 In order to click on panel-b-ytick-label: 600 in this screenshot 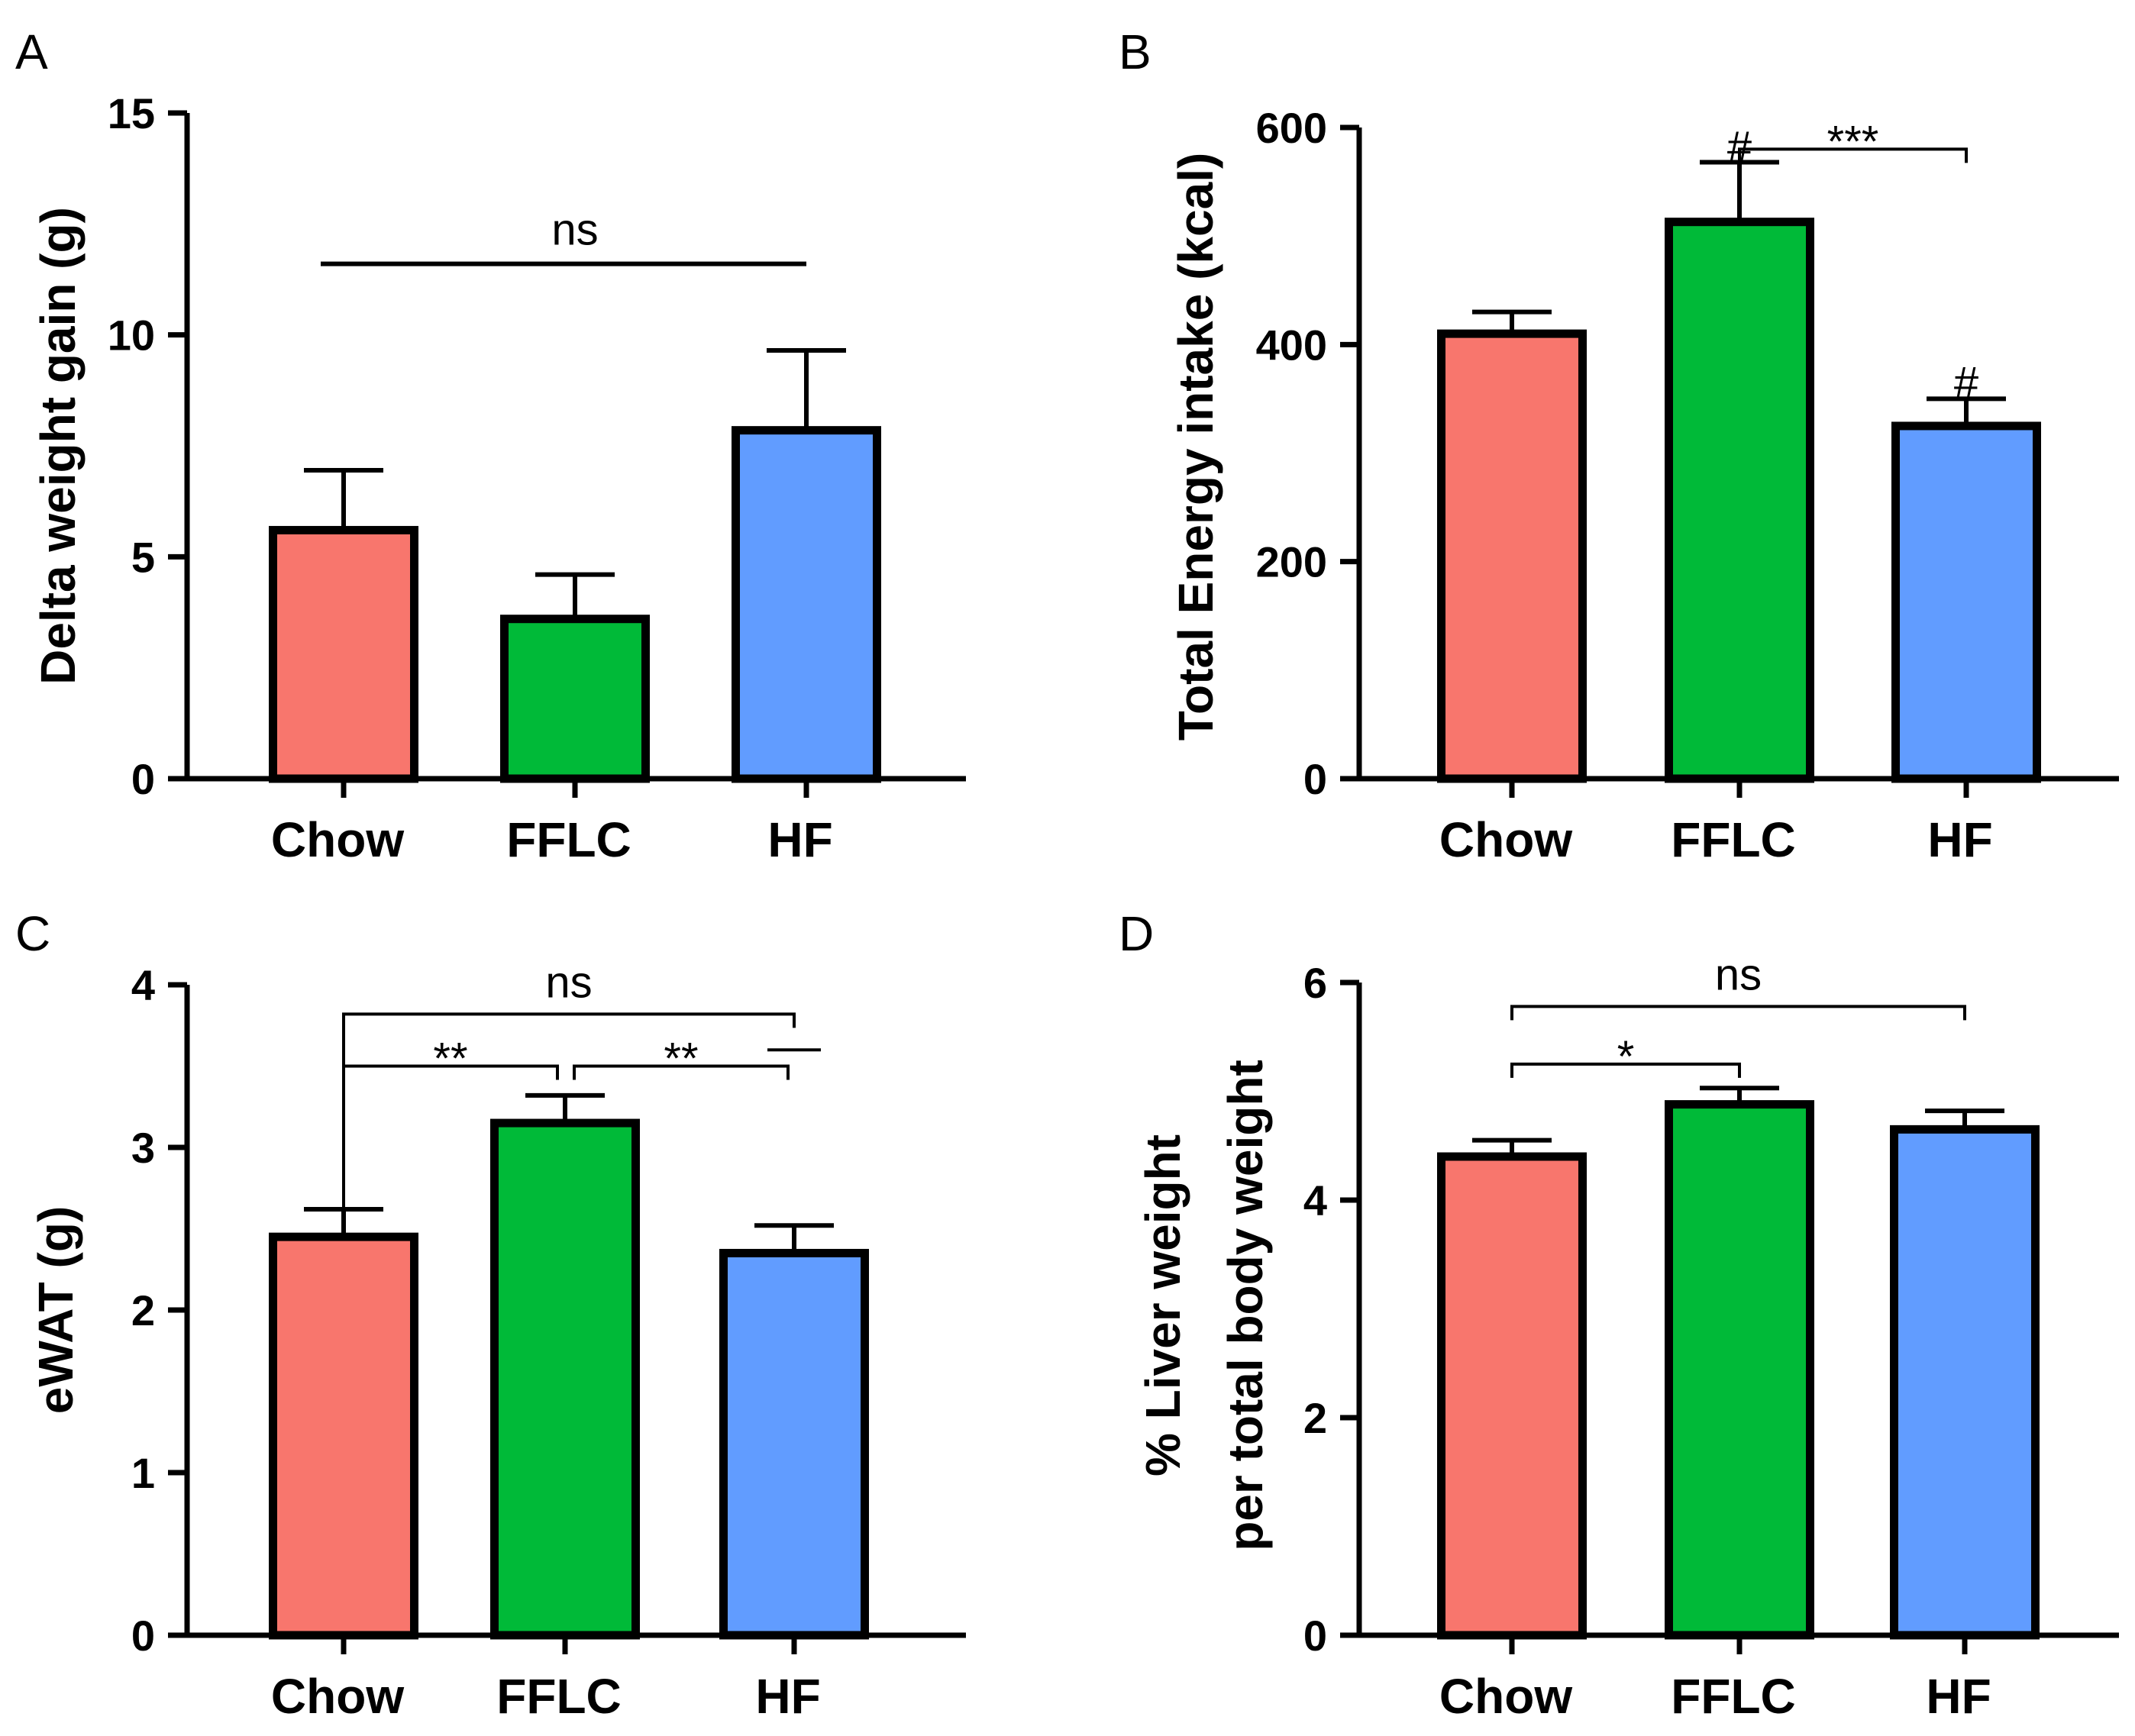, I will do `click(1291, 128)`.